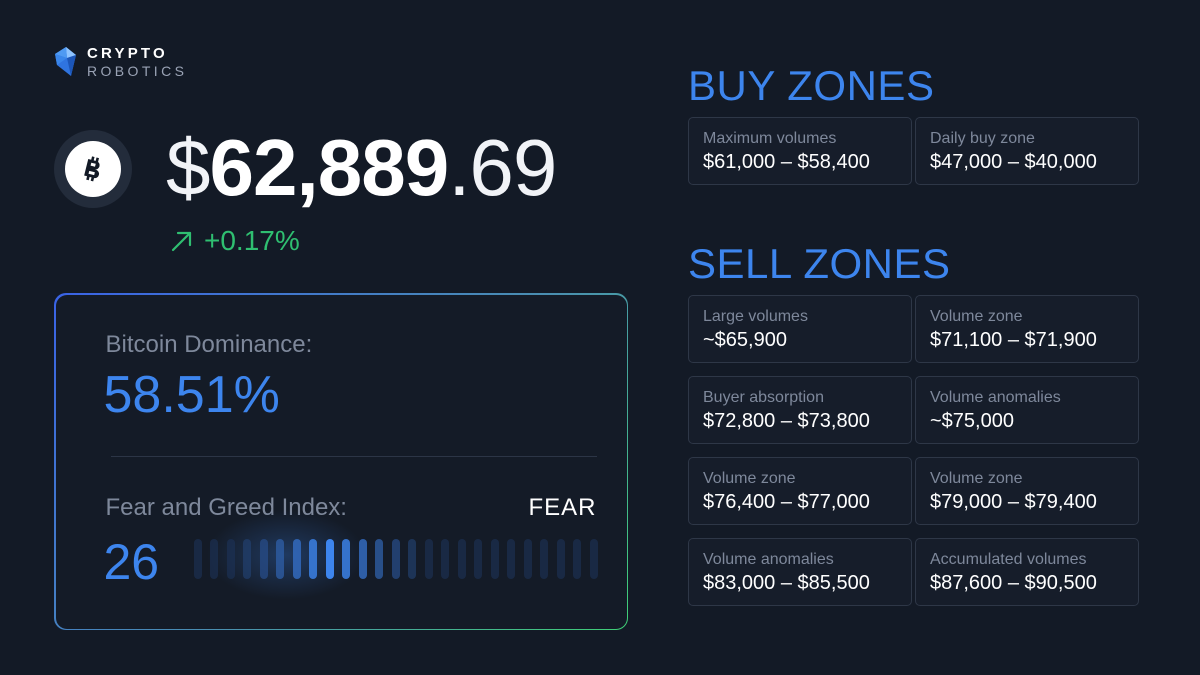 This screenshot has width=1200, height=675. I want to click on zone-card: Volume anomalies $83,000 – $85,500, so click(800, 572).